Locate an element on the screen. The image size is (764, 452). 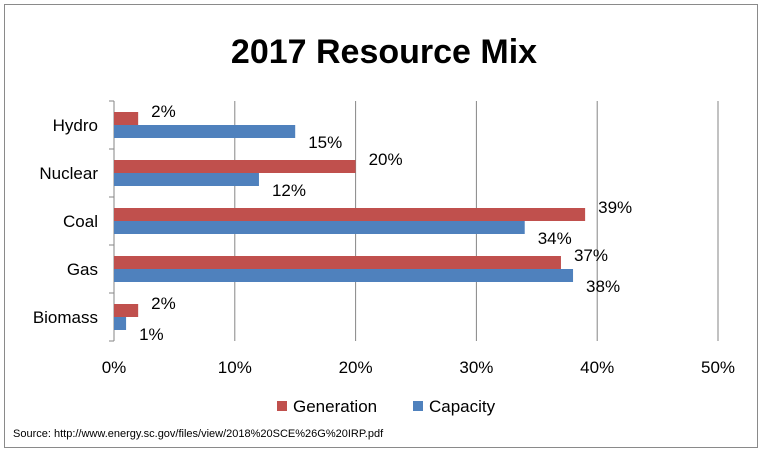
category-label-gas: Gas is located at coordinates (82, 269).